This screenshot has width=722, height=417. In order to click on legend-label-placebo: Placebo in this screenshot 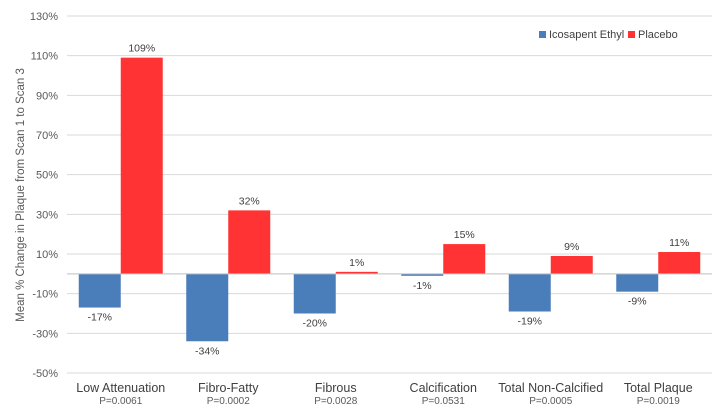, I will do `click(658, 35)`.